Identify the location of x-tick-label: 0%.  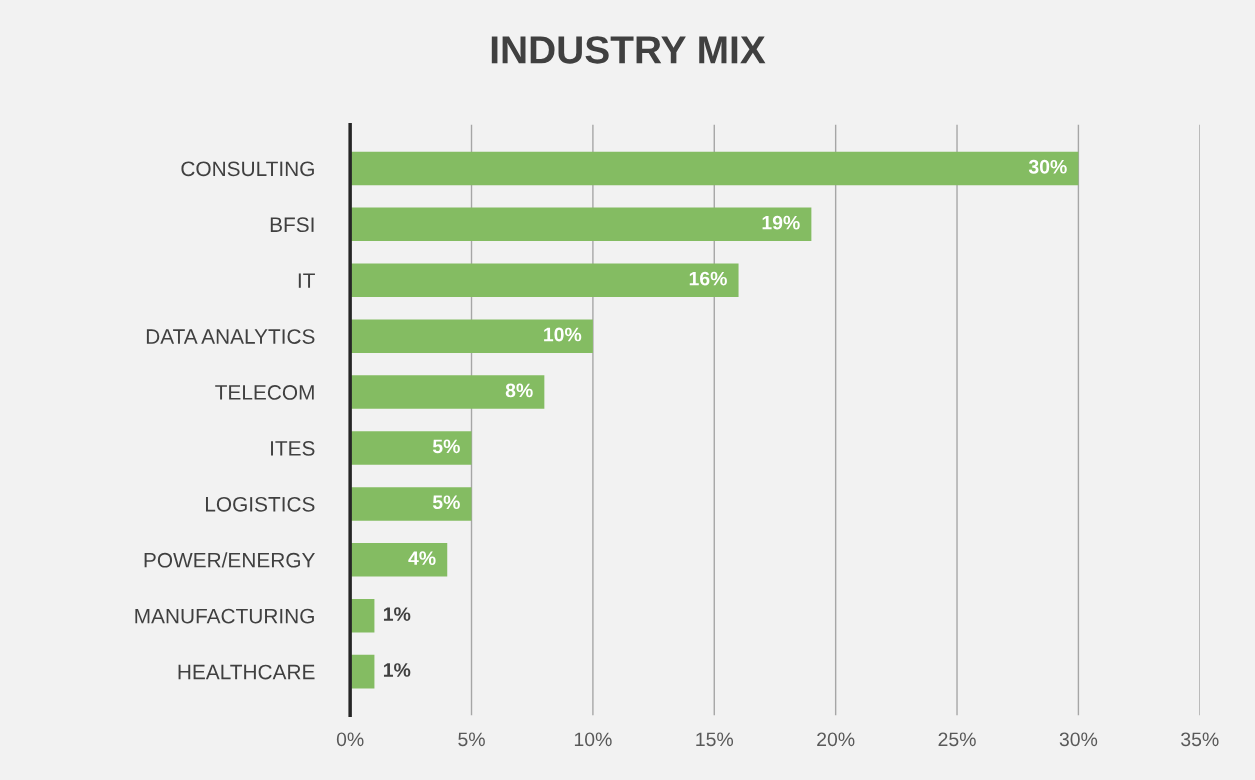
(350, 739).